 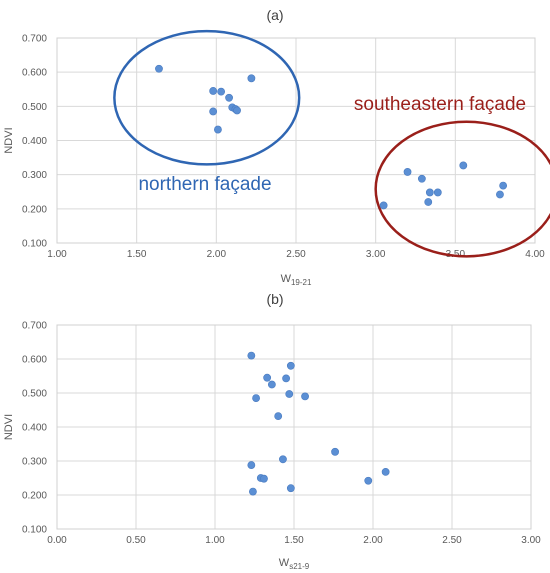 I want to click on panel-b-x-tick-label-4: 2.00, so click(x=373, y=540).